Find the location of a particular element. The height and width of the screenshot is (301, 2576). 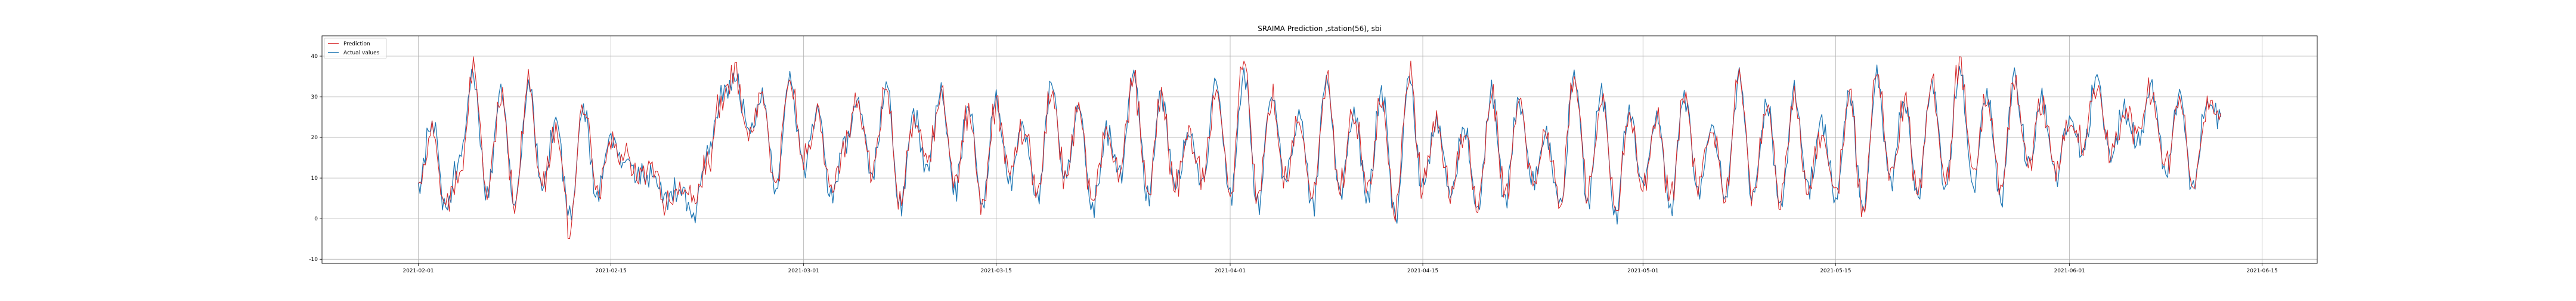

legend-box is located at coordinates (356, 49).